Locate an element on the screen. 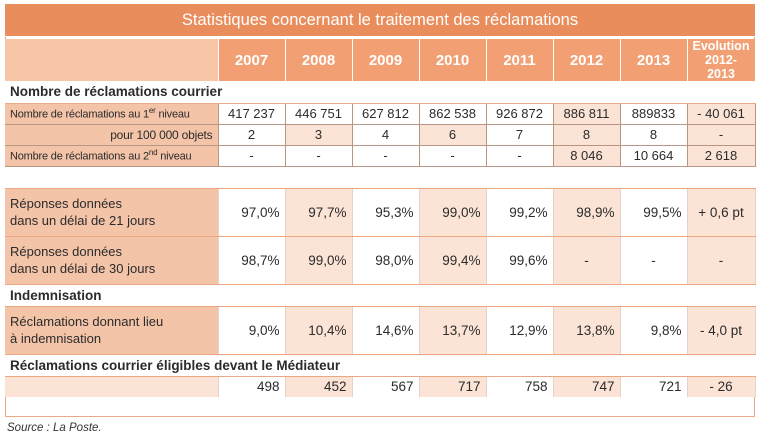 Image resolution: width=761 pixels, height=441 pixels. cell: 10 664 is located at coordinates (654, 156).